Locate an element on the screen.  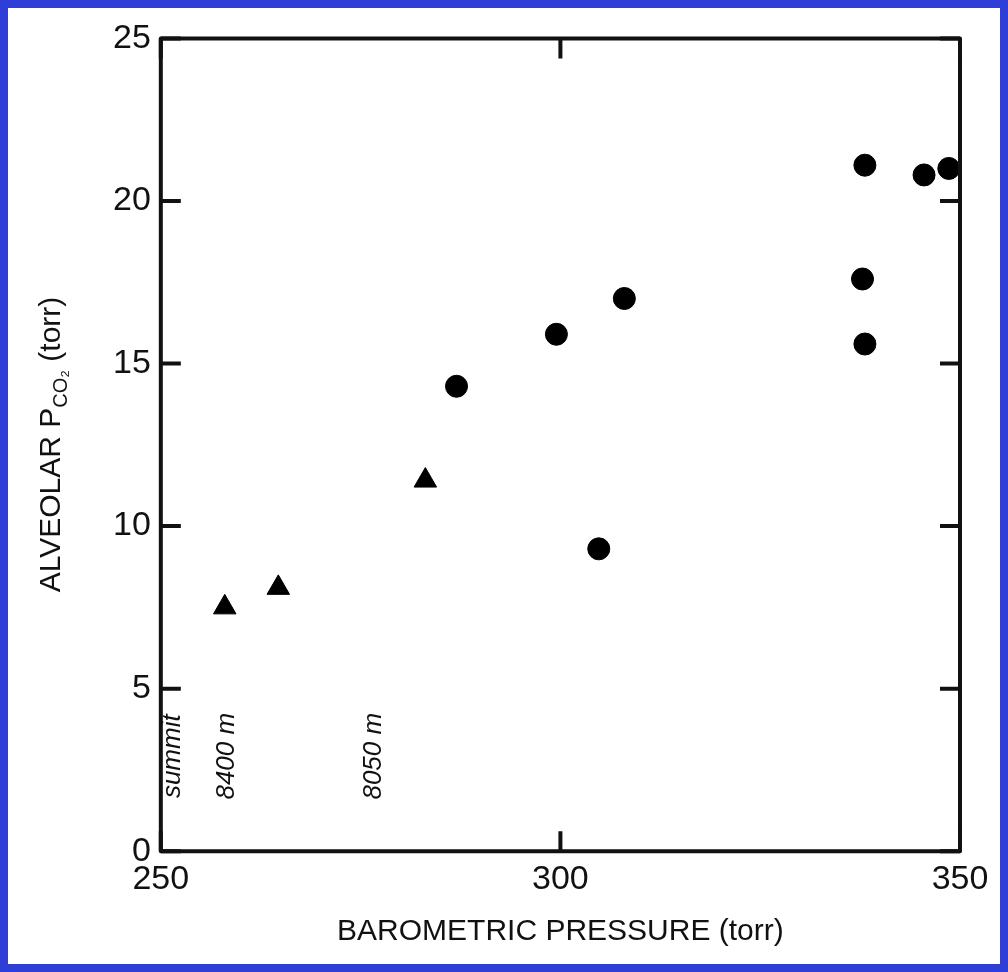
y-tick-label: 5 is located at coordinates (141, 686).